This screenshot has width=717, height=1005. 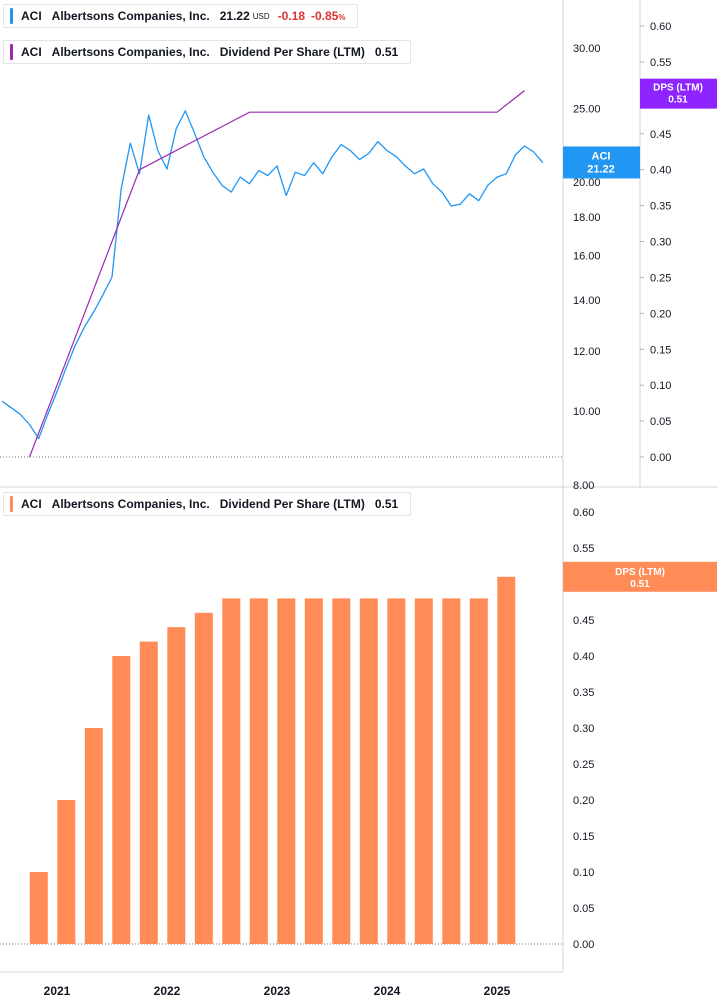 I want to click on dps-axis-tick-label: 0.35, so click(x=660, y=207).